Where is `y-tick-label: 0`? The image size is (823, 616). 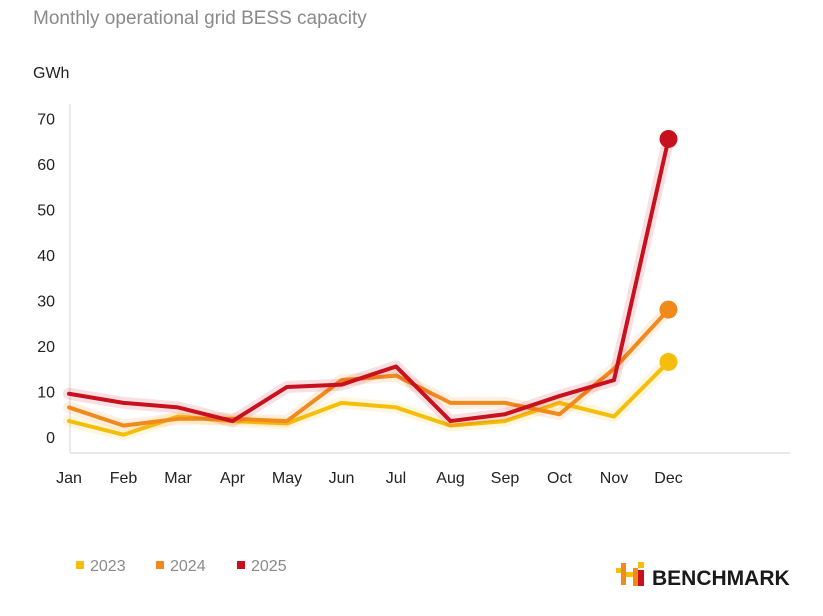
y-tick-label: 0 is located at coordinates (50, 438).